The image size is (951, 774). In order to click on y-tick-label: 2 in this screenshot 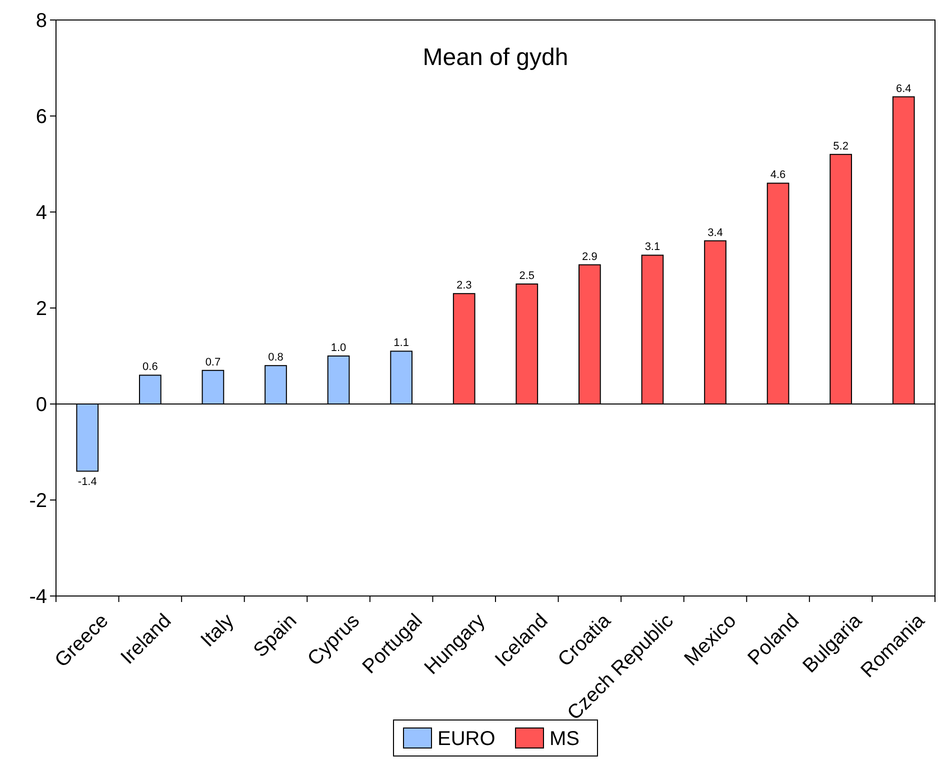, I will do `click(41, 309)`.